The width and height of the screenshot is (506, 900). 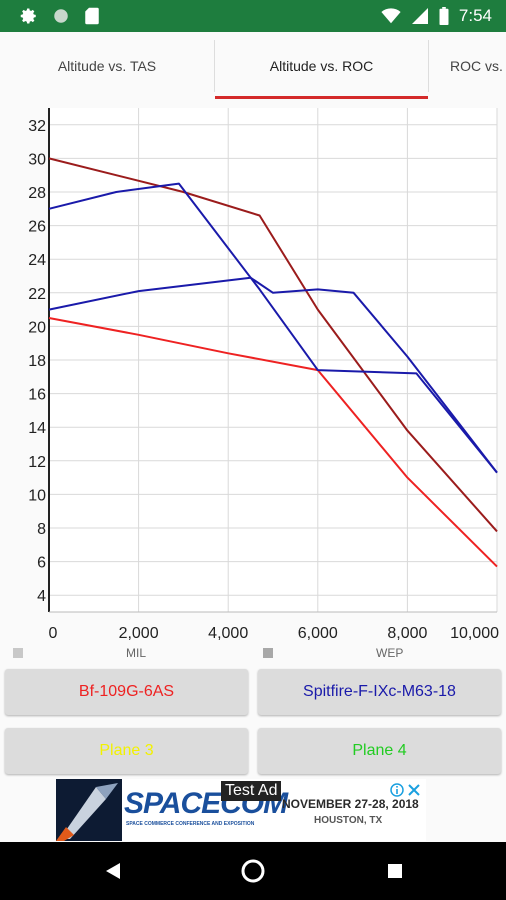 I want to click on ad-info-icon, so click(x=397, y=790).